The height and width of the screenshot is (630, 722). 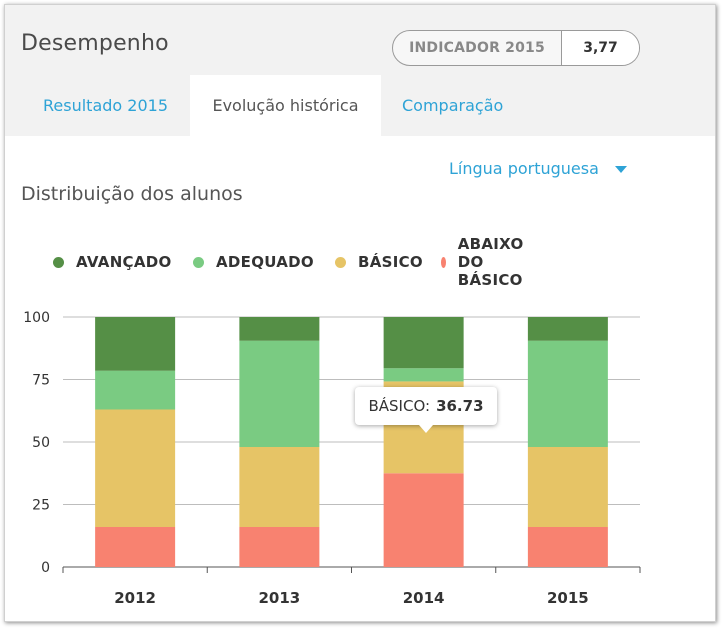 I want to click on subject-dropdown: Língua portuguesa, so click(x=538, y=168).